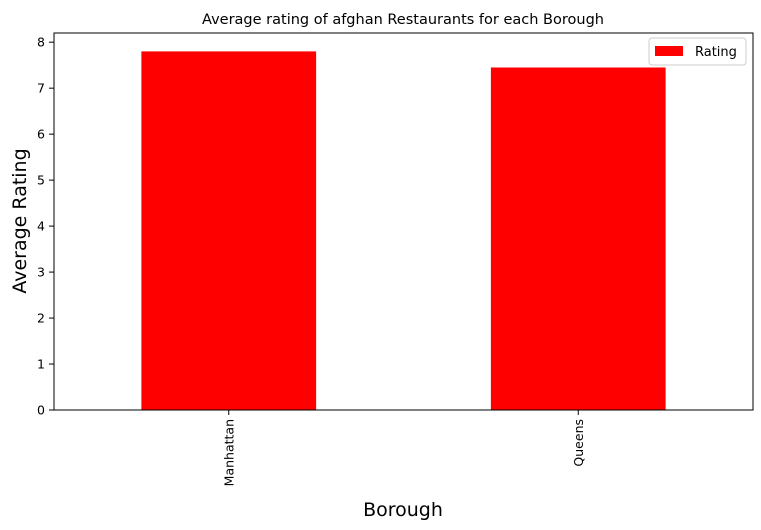  I want to click on y-tick-label: 5, so click(41, 180).